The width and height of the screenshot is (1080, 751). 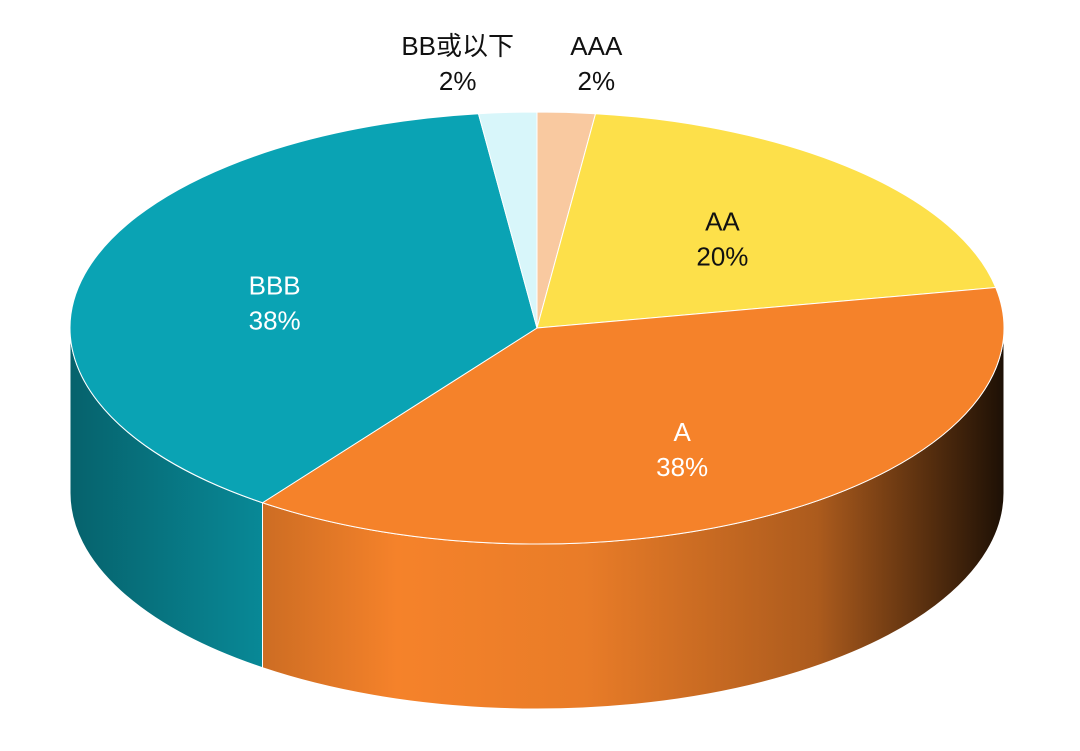 I want to click on slice-value-label: 20%, so click(x=722, y=256).